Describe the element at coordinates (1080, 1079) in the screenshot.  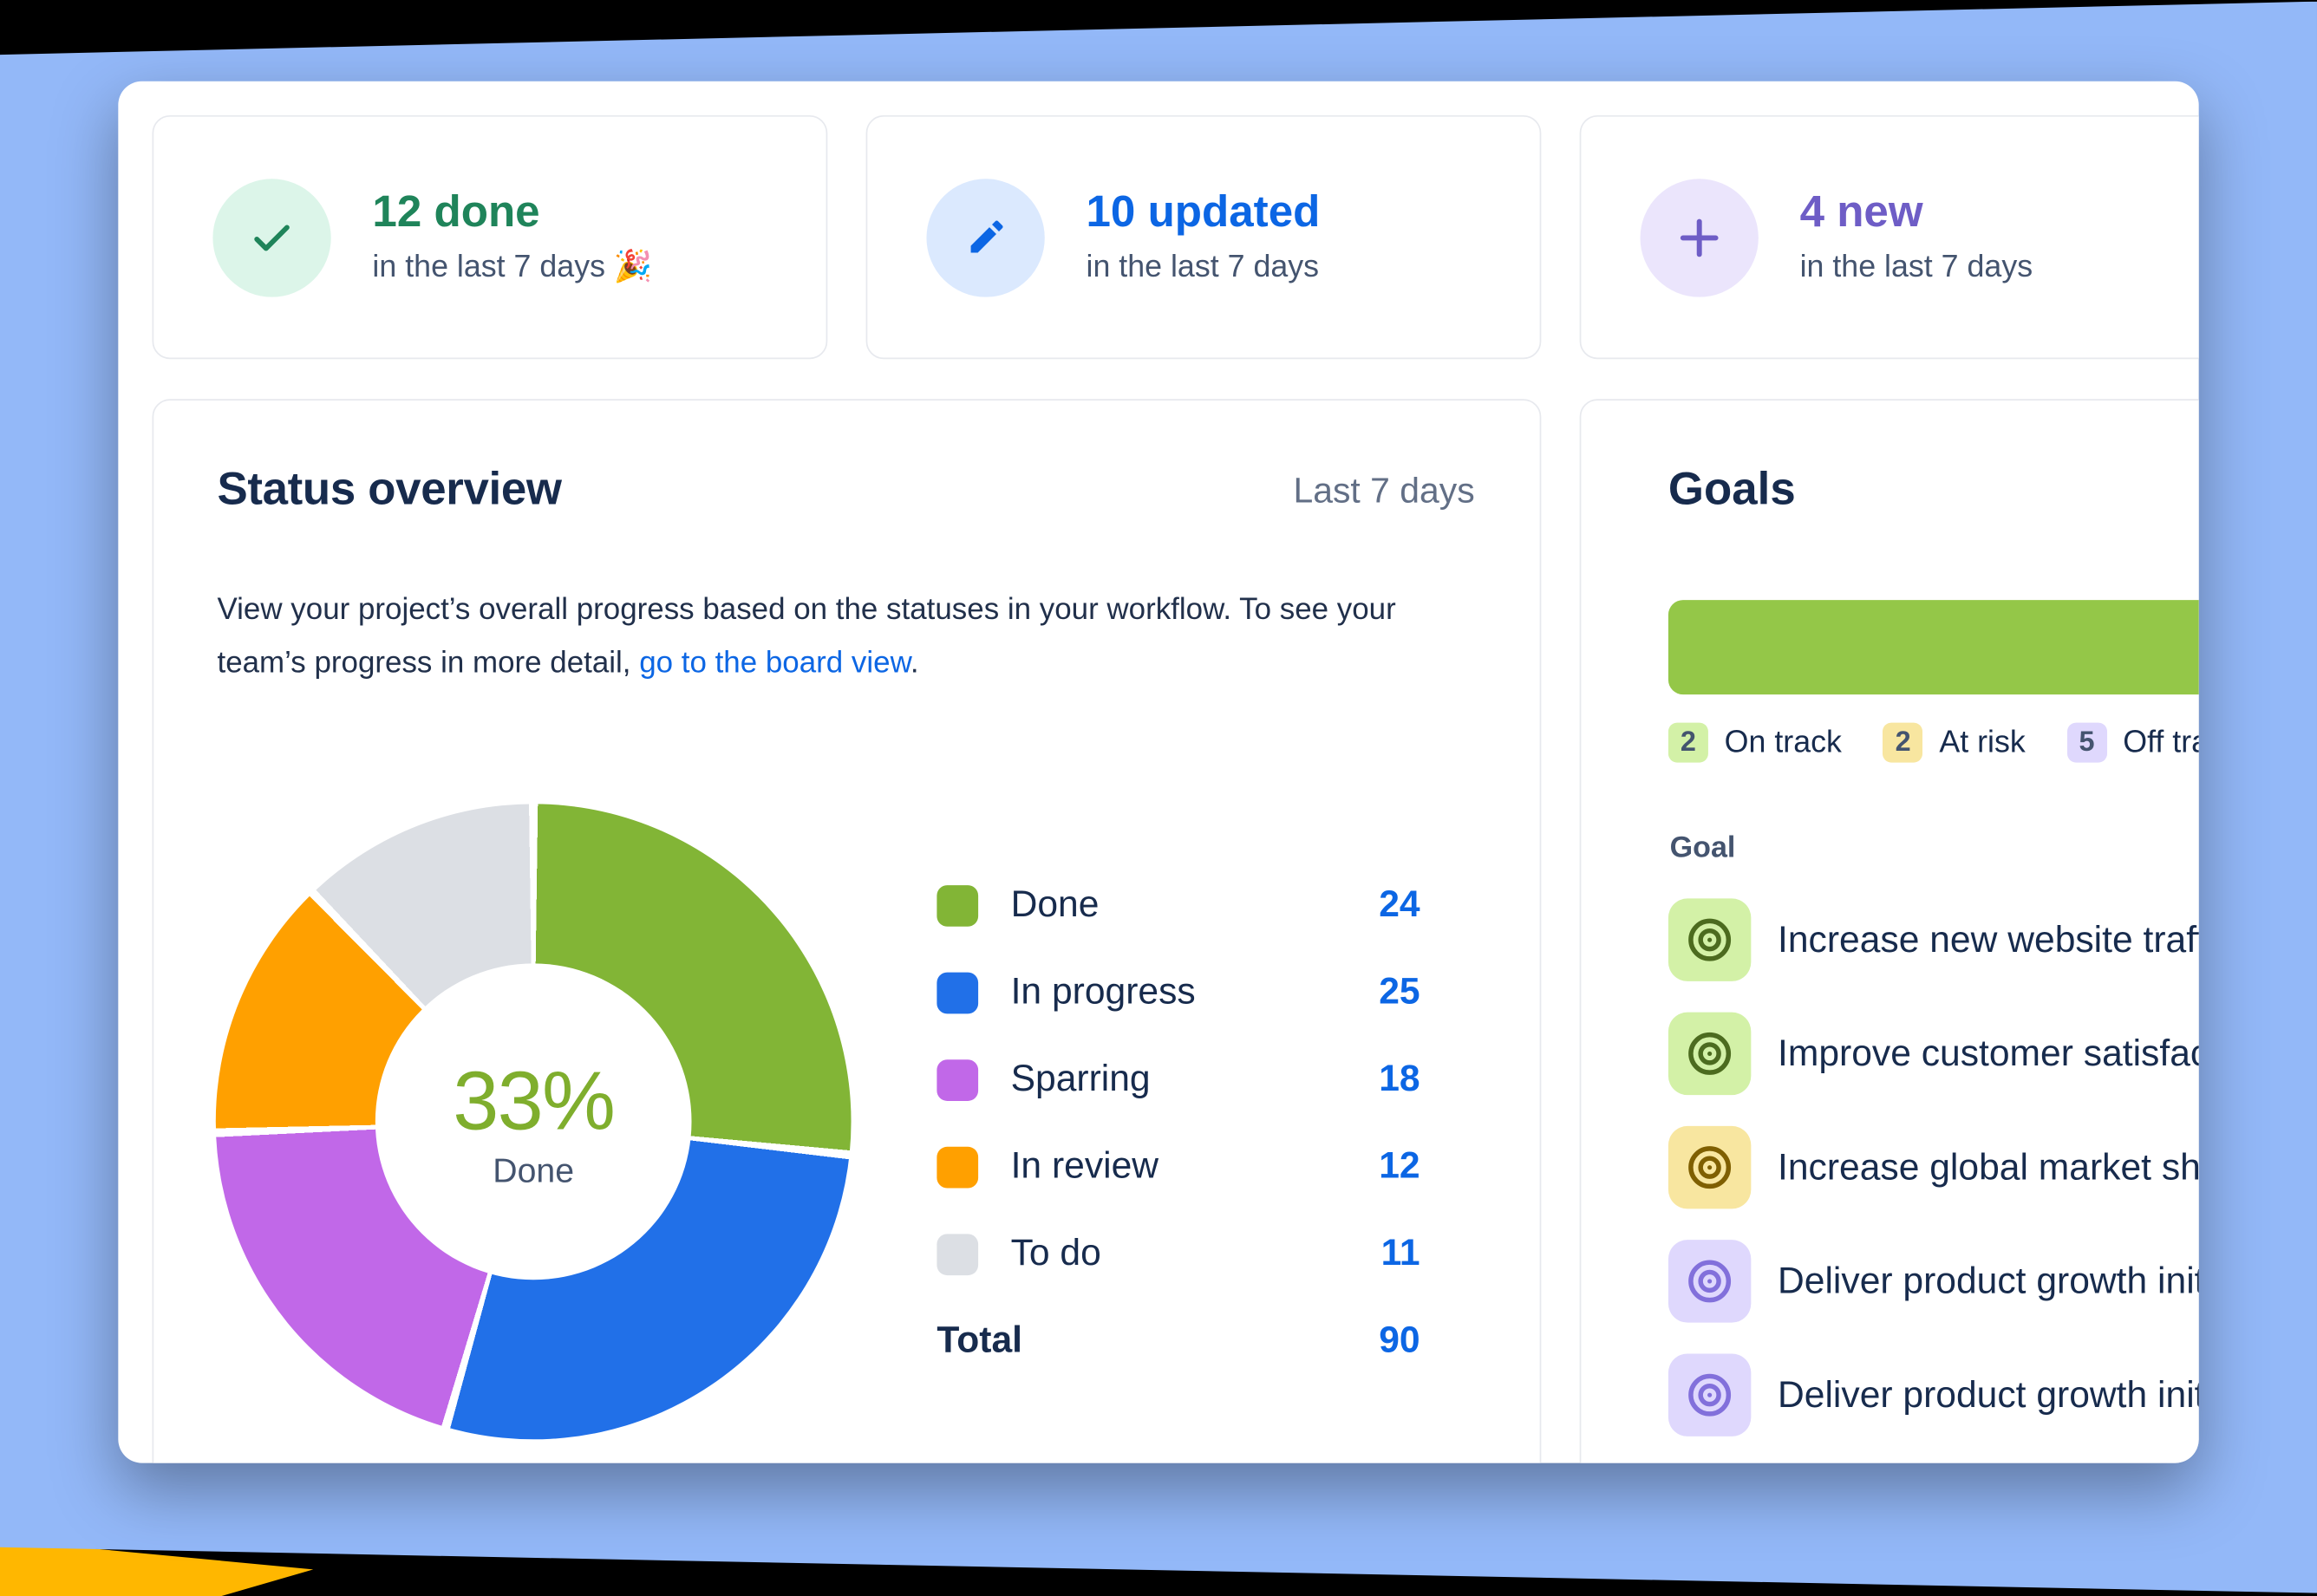
I see `legend-label-sparring: Sparring` at that location.